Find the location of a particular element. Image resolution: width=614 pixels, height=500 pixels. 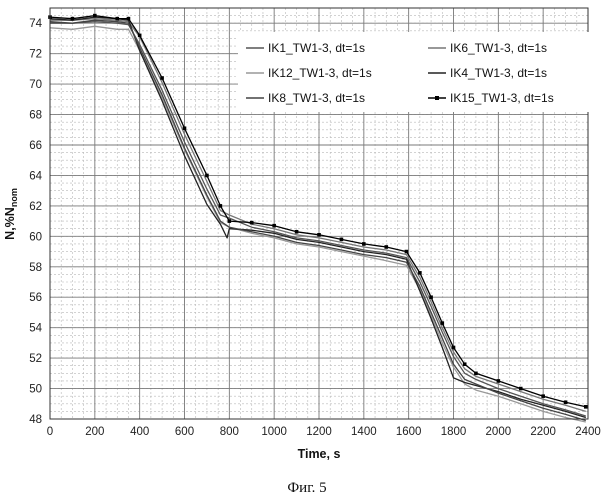

y-tick-label: 60 is located at coordinates (35, 237).